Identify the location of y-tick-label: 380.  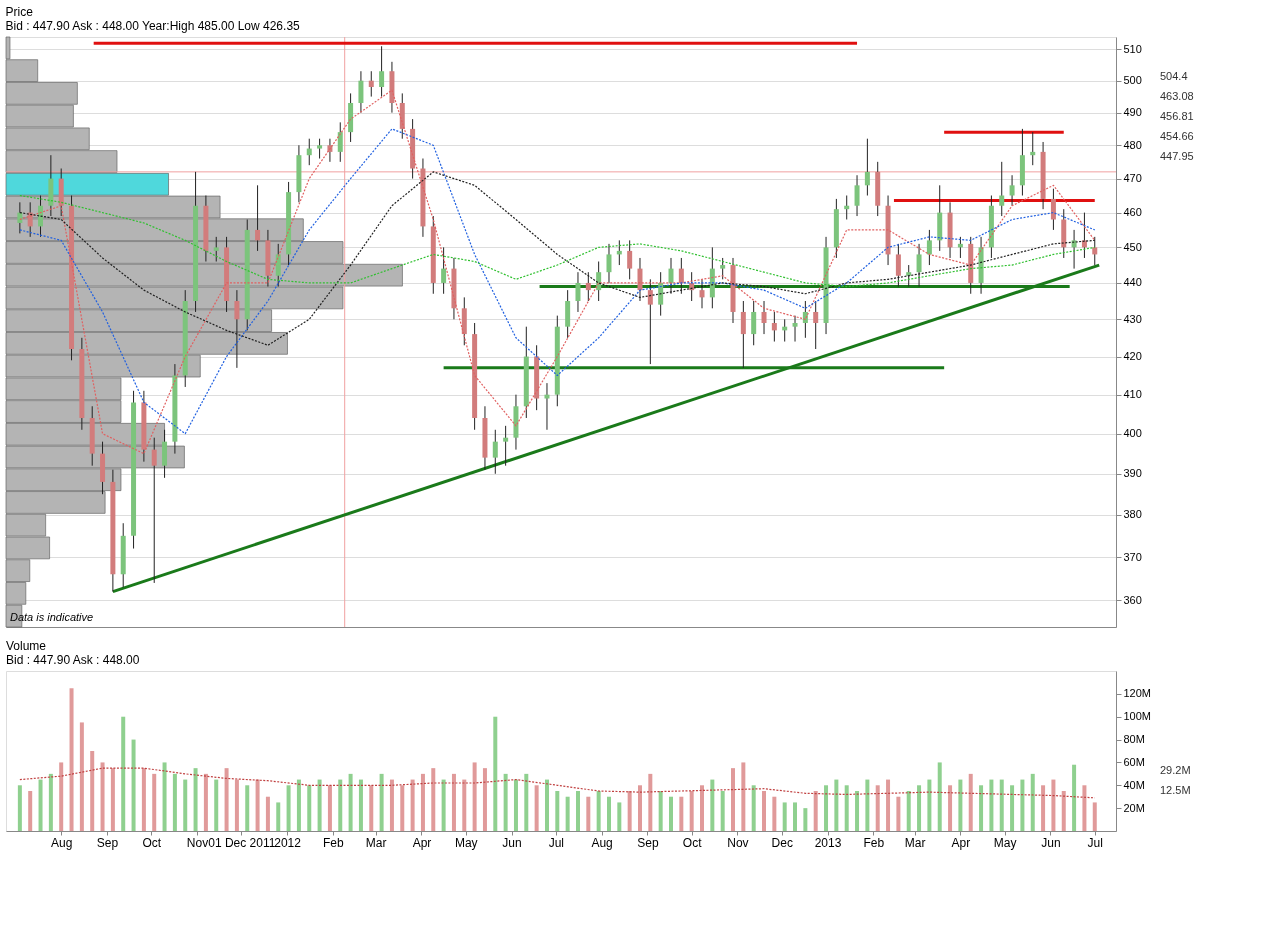
(1132, 514).